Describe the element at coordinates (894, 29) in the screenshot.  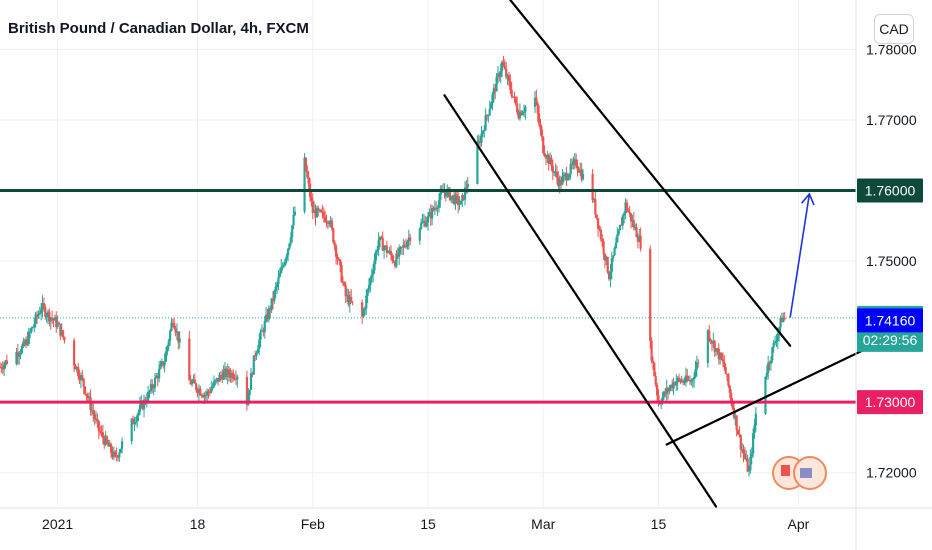
I see `currency-badge: CAD` at that location.